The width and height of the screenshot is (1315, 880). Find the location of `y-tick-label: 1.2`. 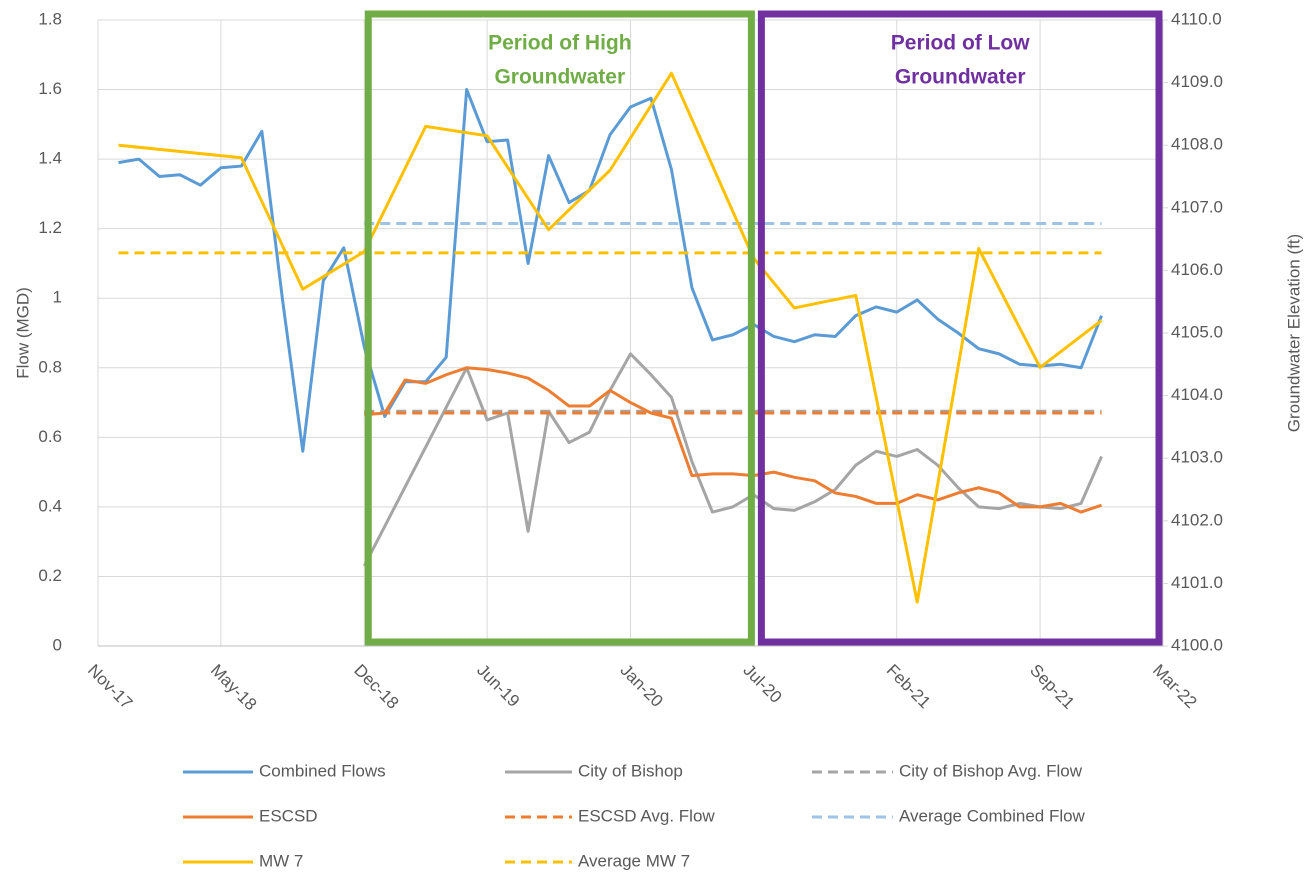

y-tick-label: 1.2 is located at coordinates (50, 227).